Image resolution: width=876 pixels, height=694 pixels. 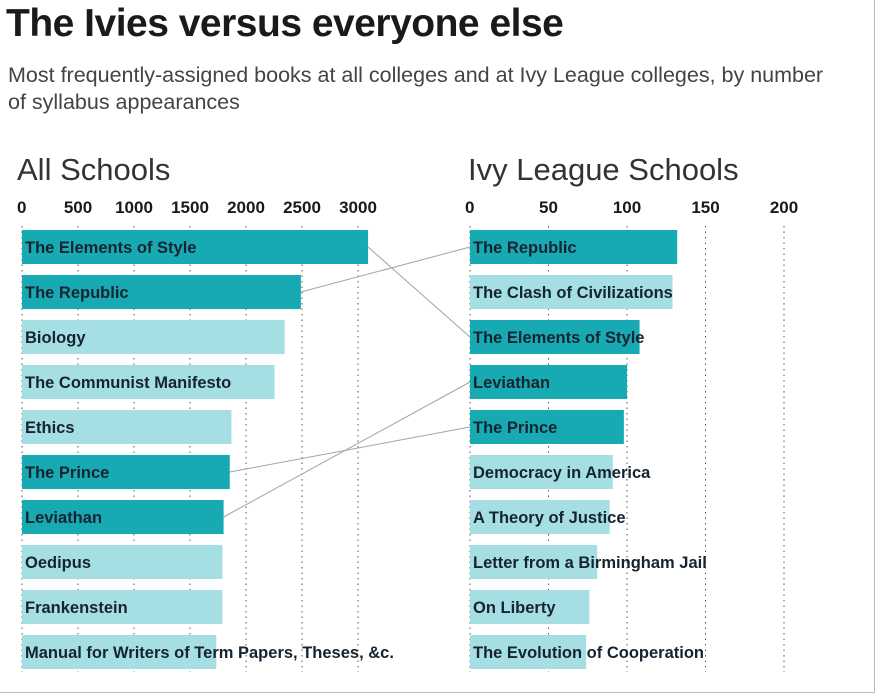 What do you see at coordinates (128, 383) in the screenshot?
I see `bar-label: The Communist Manifesto` at bounding box center [128, 383].